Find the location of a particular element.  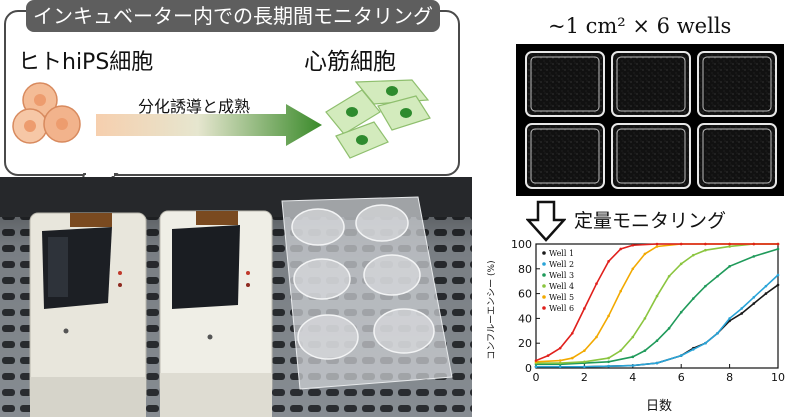

cardiomyocyte-cells-icon is located at coordinates (378, 119).